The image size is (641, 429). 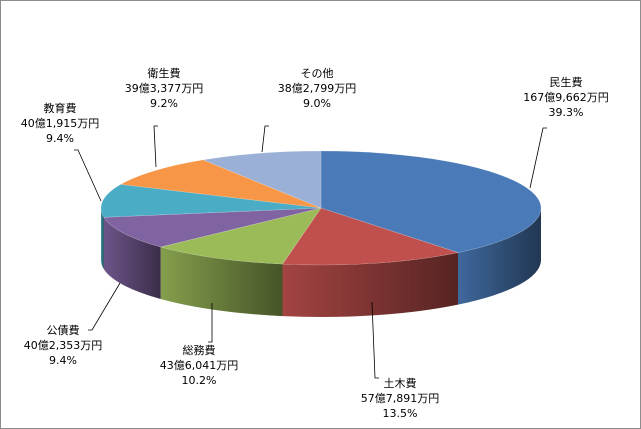 What do you see at coordinates (63, 330) in the screenshot?
I see `label-name: 公債費` at bounding box center [63, 330].